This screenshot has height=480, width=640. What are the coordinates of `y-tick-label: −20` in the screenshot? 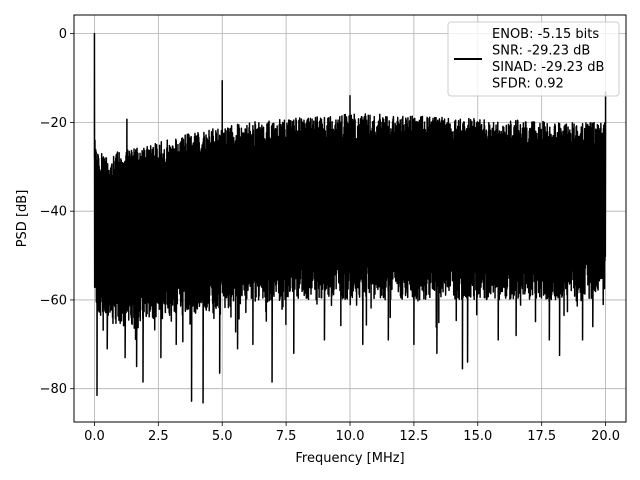 It's located at (53, 123).